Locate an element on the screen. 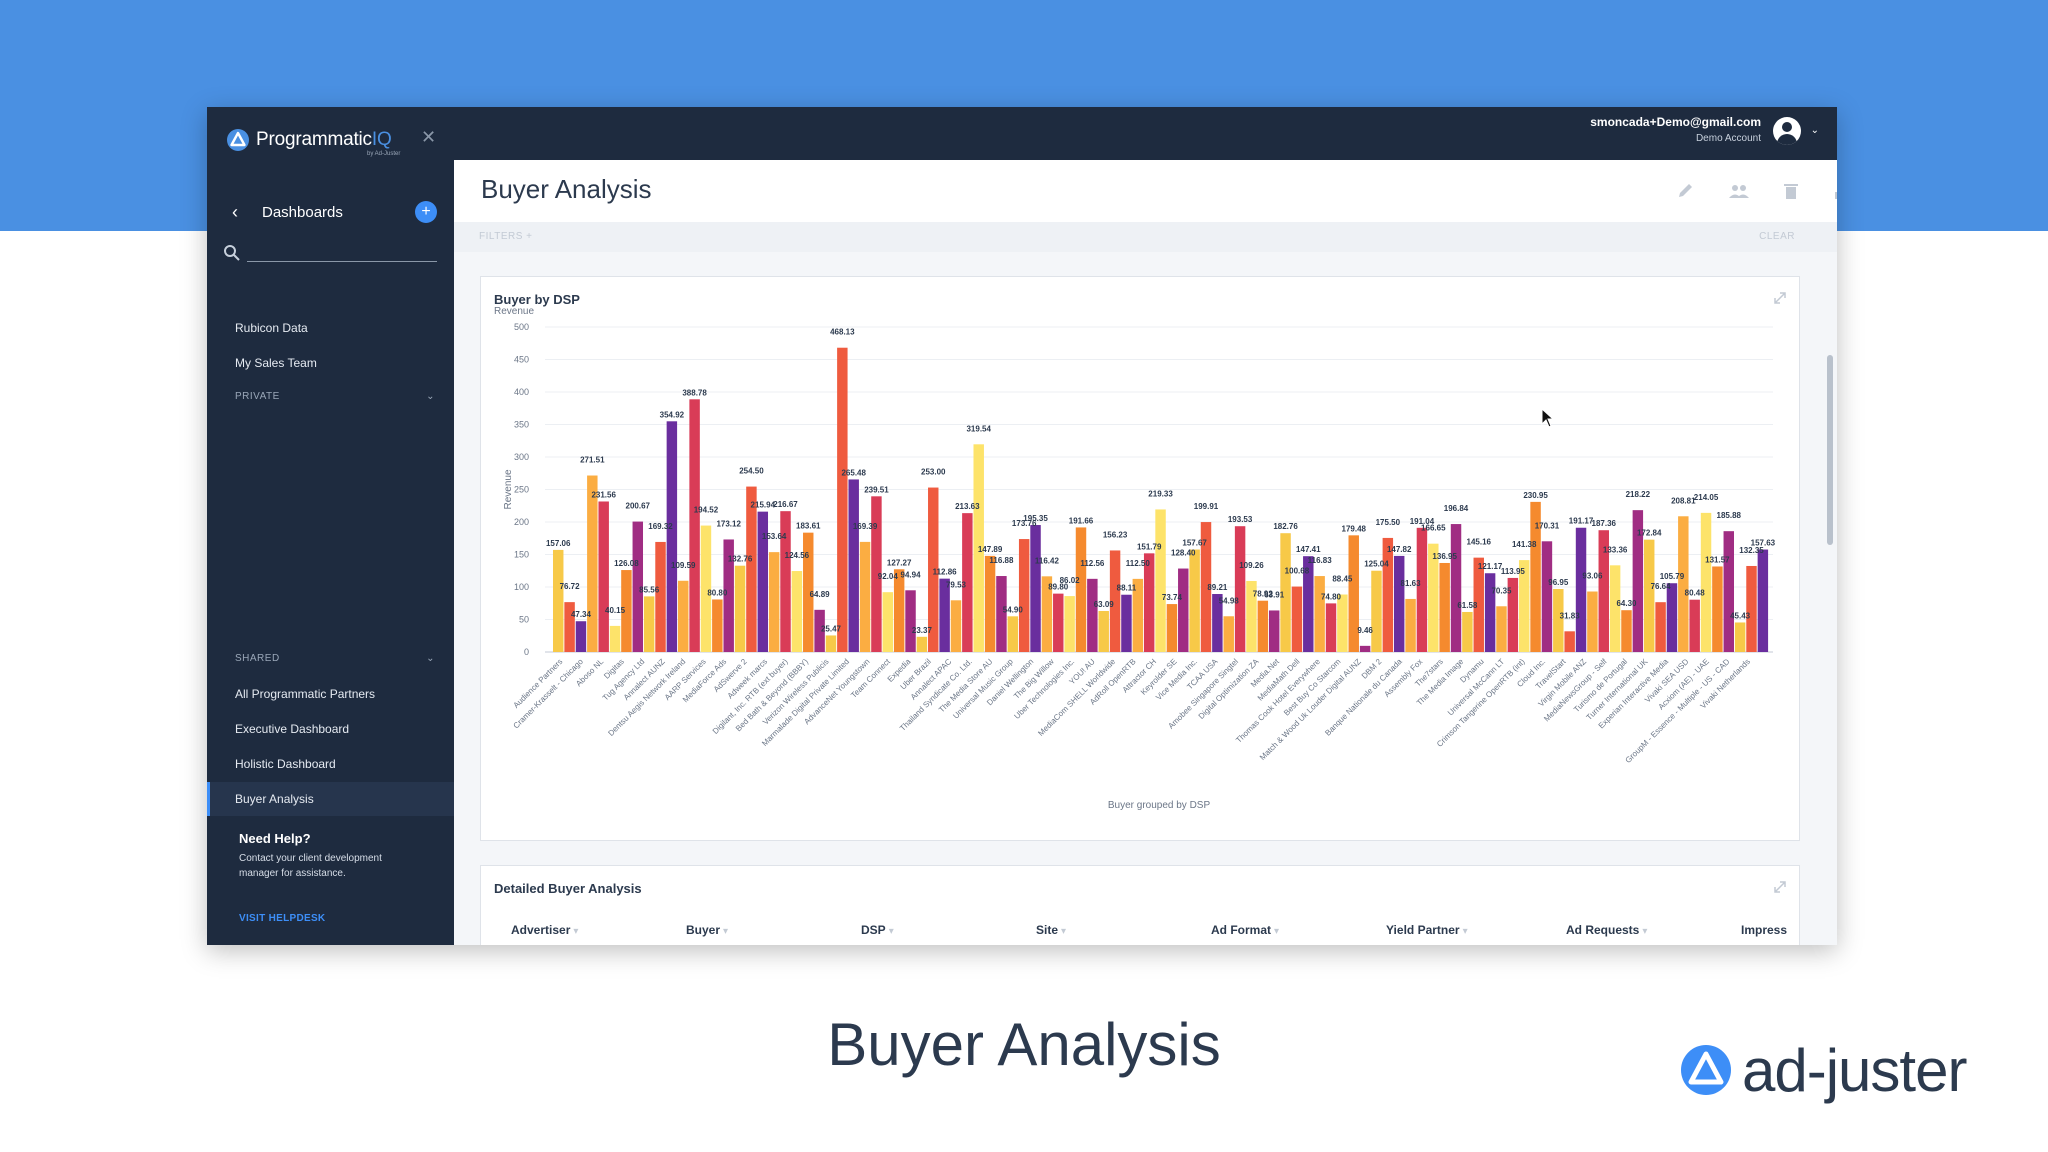 The width and height of the screenshot is (2048, 1152). sidebar-item-my-sales-team: My Sales Team is located at coordinates (276, 363).